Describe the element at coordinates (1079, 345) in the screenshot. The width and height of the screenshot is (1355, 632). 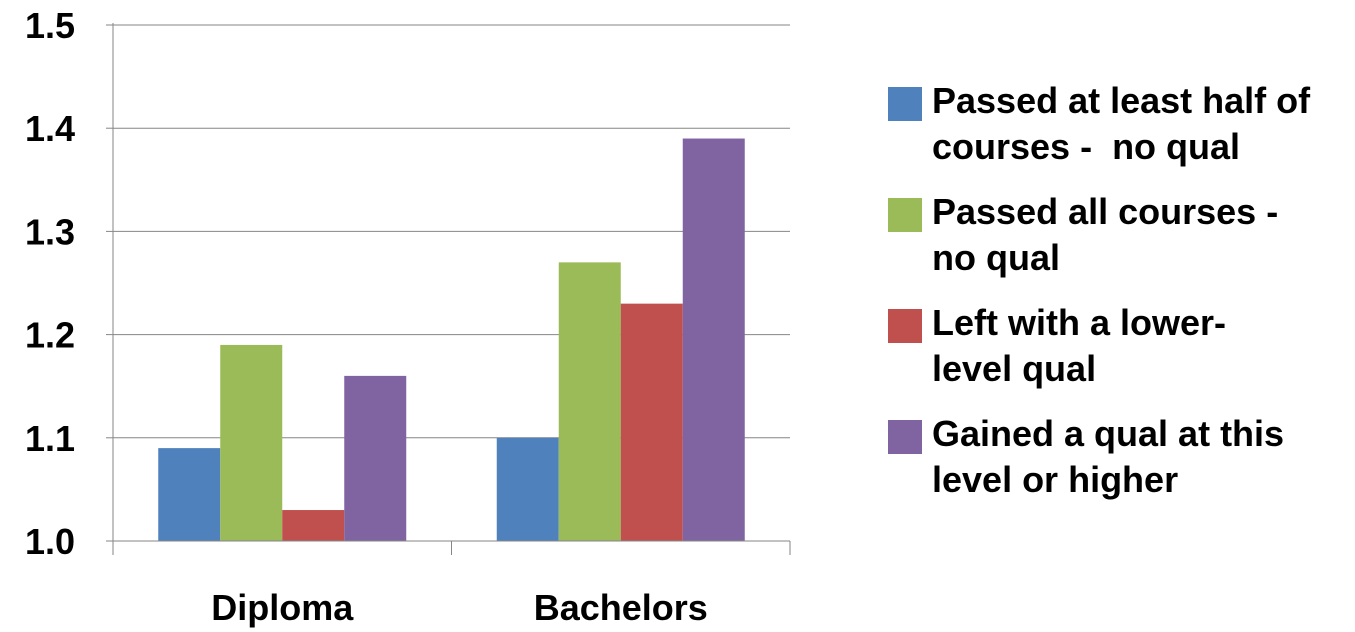
I see `legend-label: Left with a lower- level qual` at that location.